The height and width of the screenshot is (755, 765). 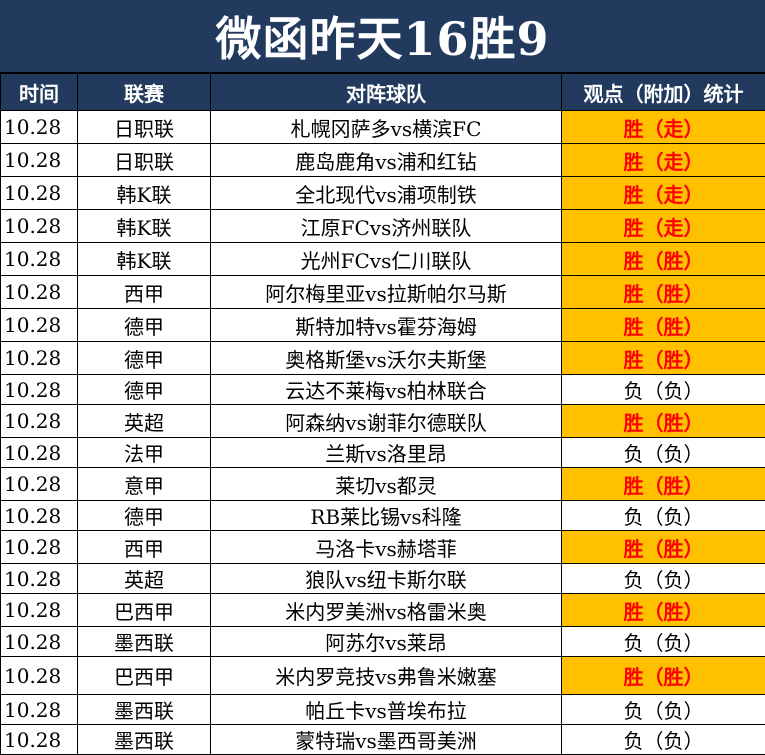 I want to click on match-cell: 全北现代vs浦项制铁, so click(x=386, y=193).